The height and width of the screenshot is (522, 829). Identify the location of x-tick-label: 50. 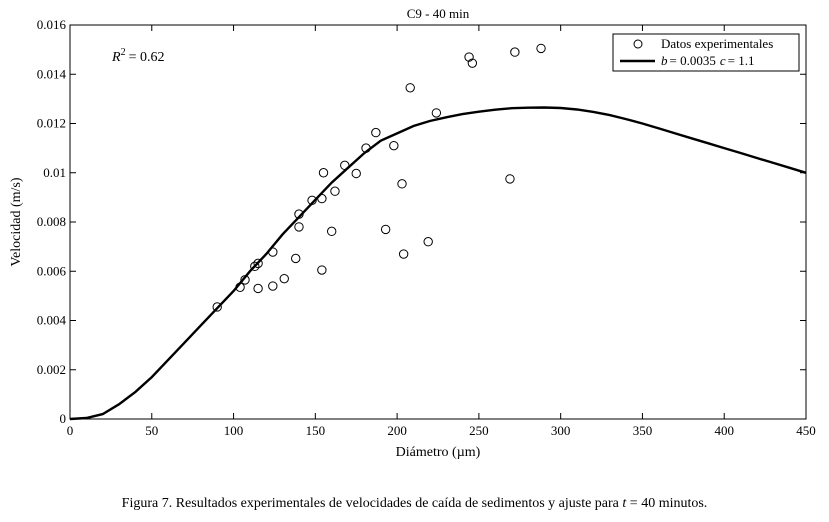
(151, 430).